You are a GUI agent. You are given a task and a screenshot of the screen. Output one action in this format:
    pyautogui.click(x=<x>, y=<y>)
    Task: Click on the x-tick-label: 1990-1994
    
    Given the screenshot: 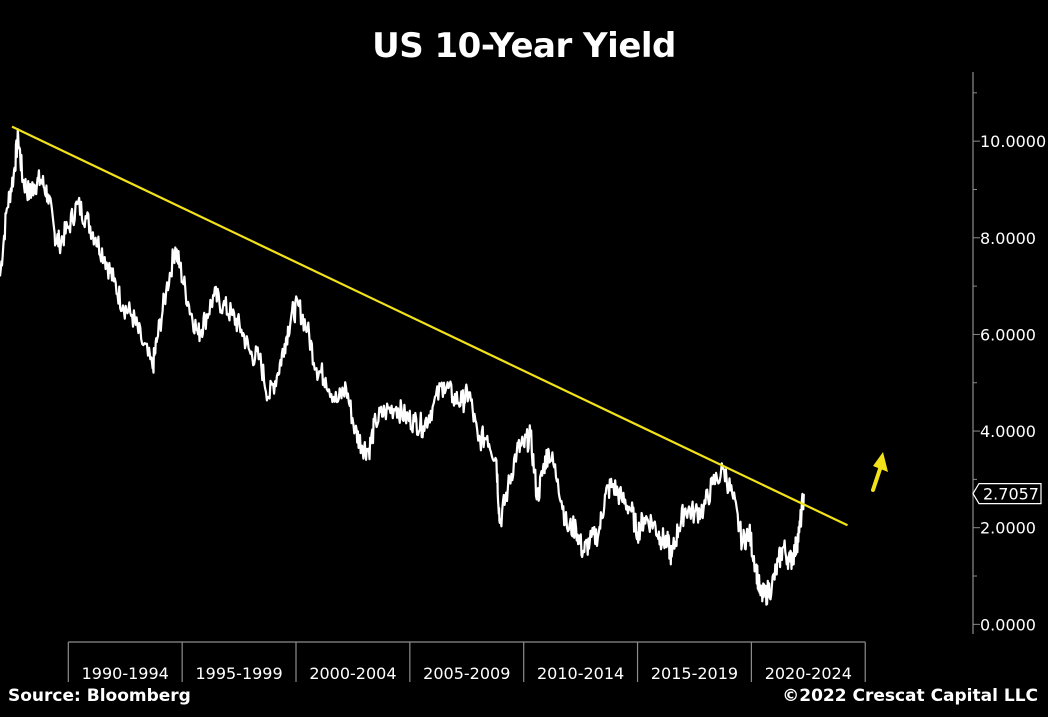 What is the action you would take?
    pyautogui.click(x=125, y=673)
    